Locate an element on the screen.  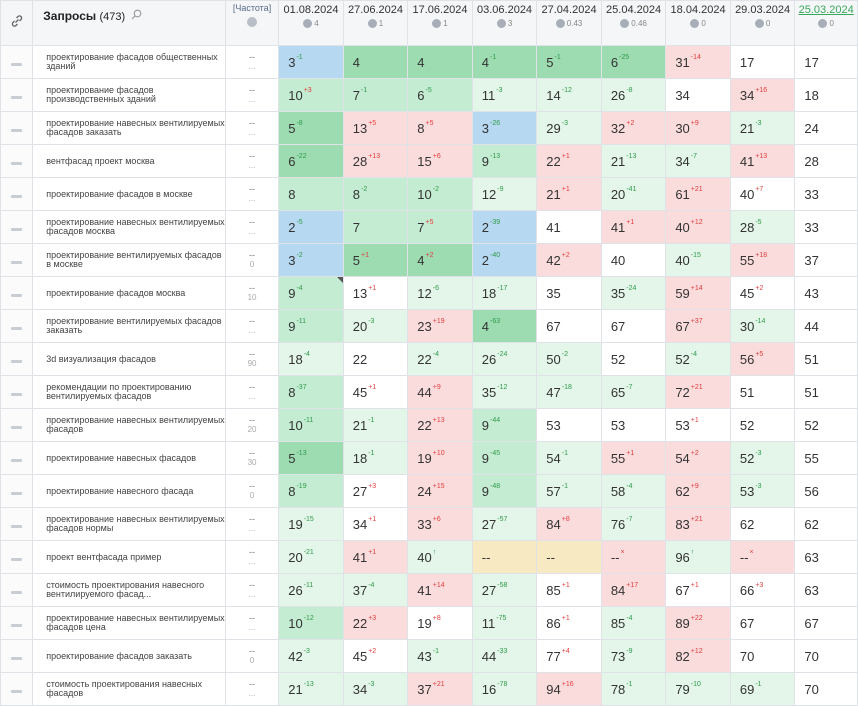
position-cell: 85-4 is located at coordinates (633, 623).